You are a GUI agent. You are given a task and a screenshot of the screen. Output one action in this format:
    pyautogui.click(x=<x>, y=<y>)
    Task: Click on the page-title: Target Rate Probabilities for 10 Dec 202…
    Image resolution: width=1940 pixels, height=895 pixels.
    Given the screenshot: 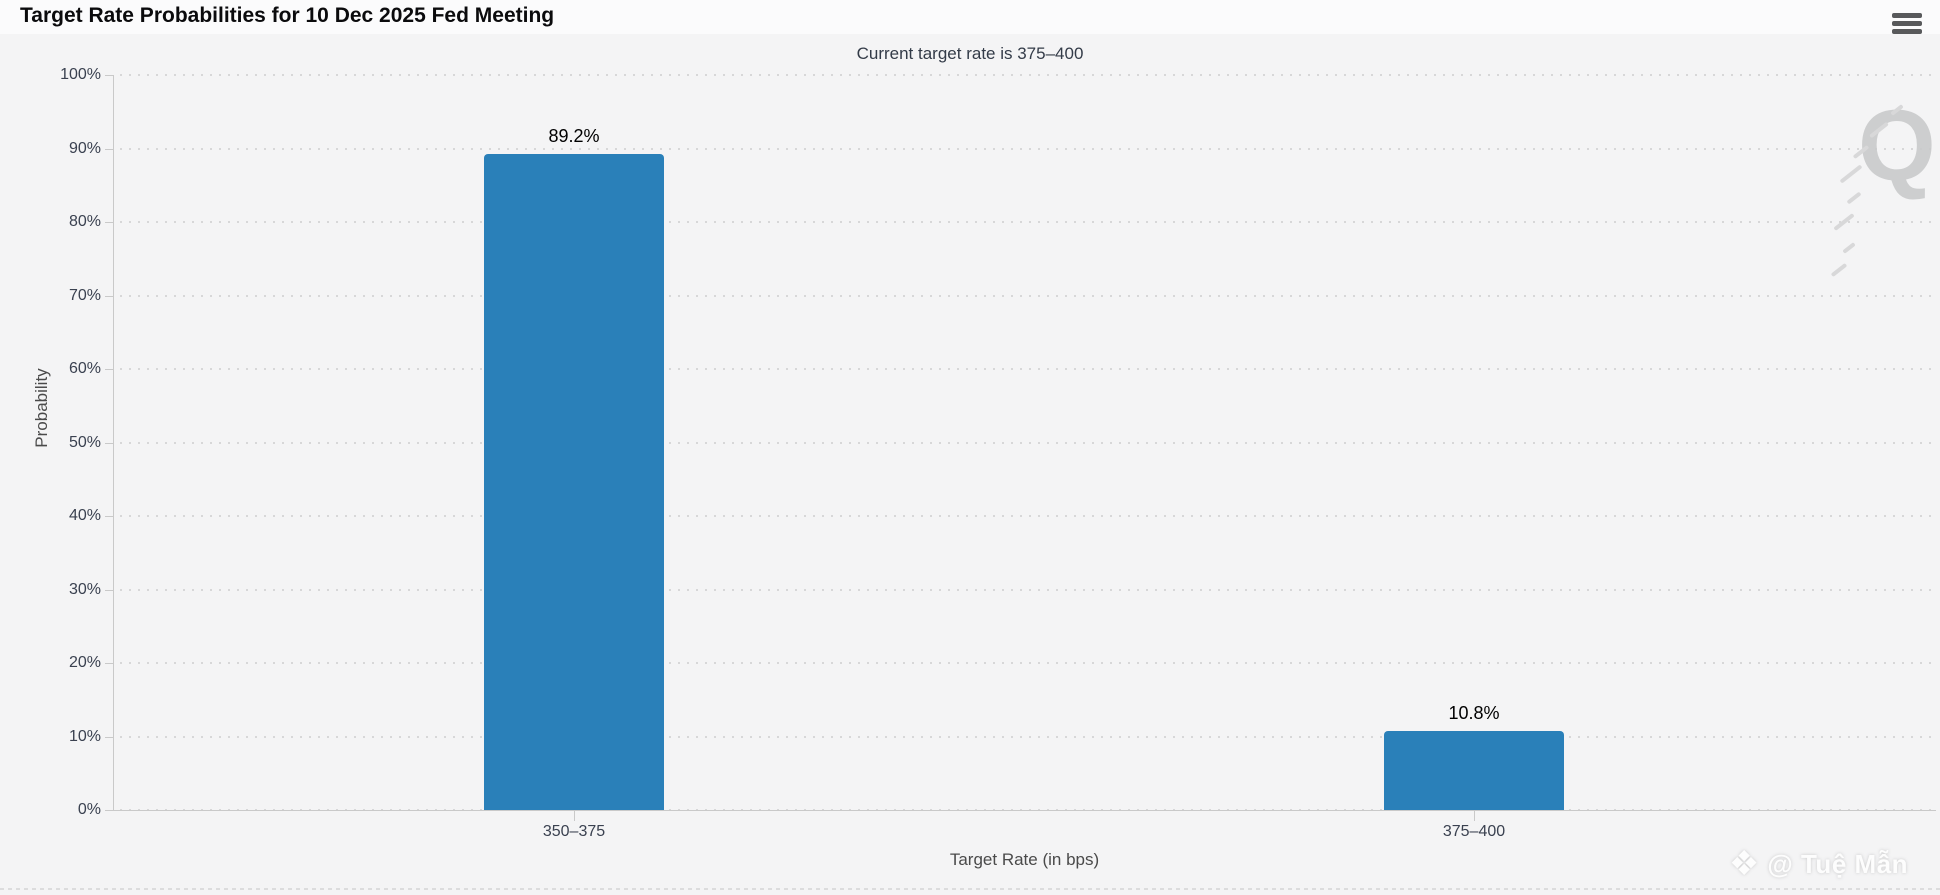 What is the action you would take?
    pyautogui.click(x=287, y=15)
    